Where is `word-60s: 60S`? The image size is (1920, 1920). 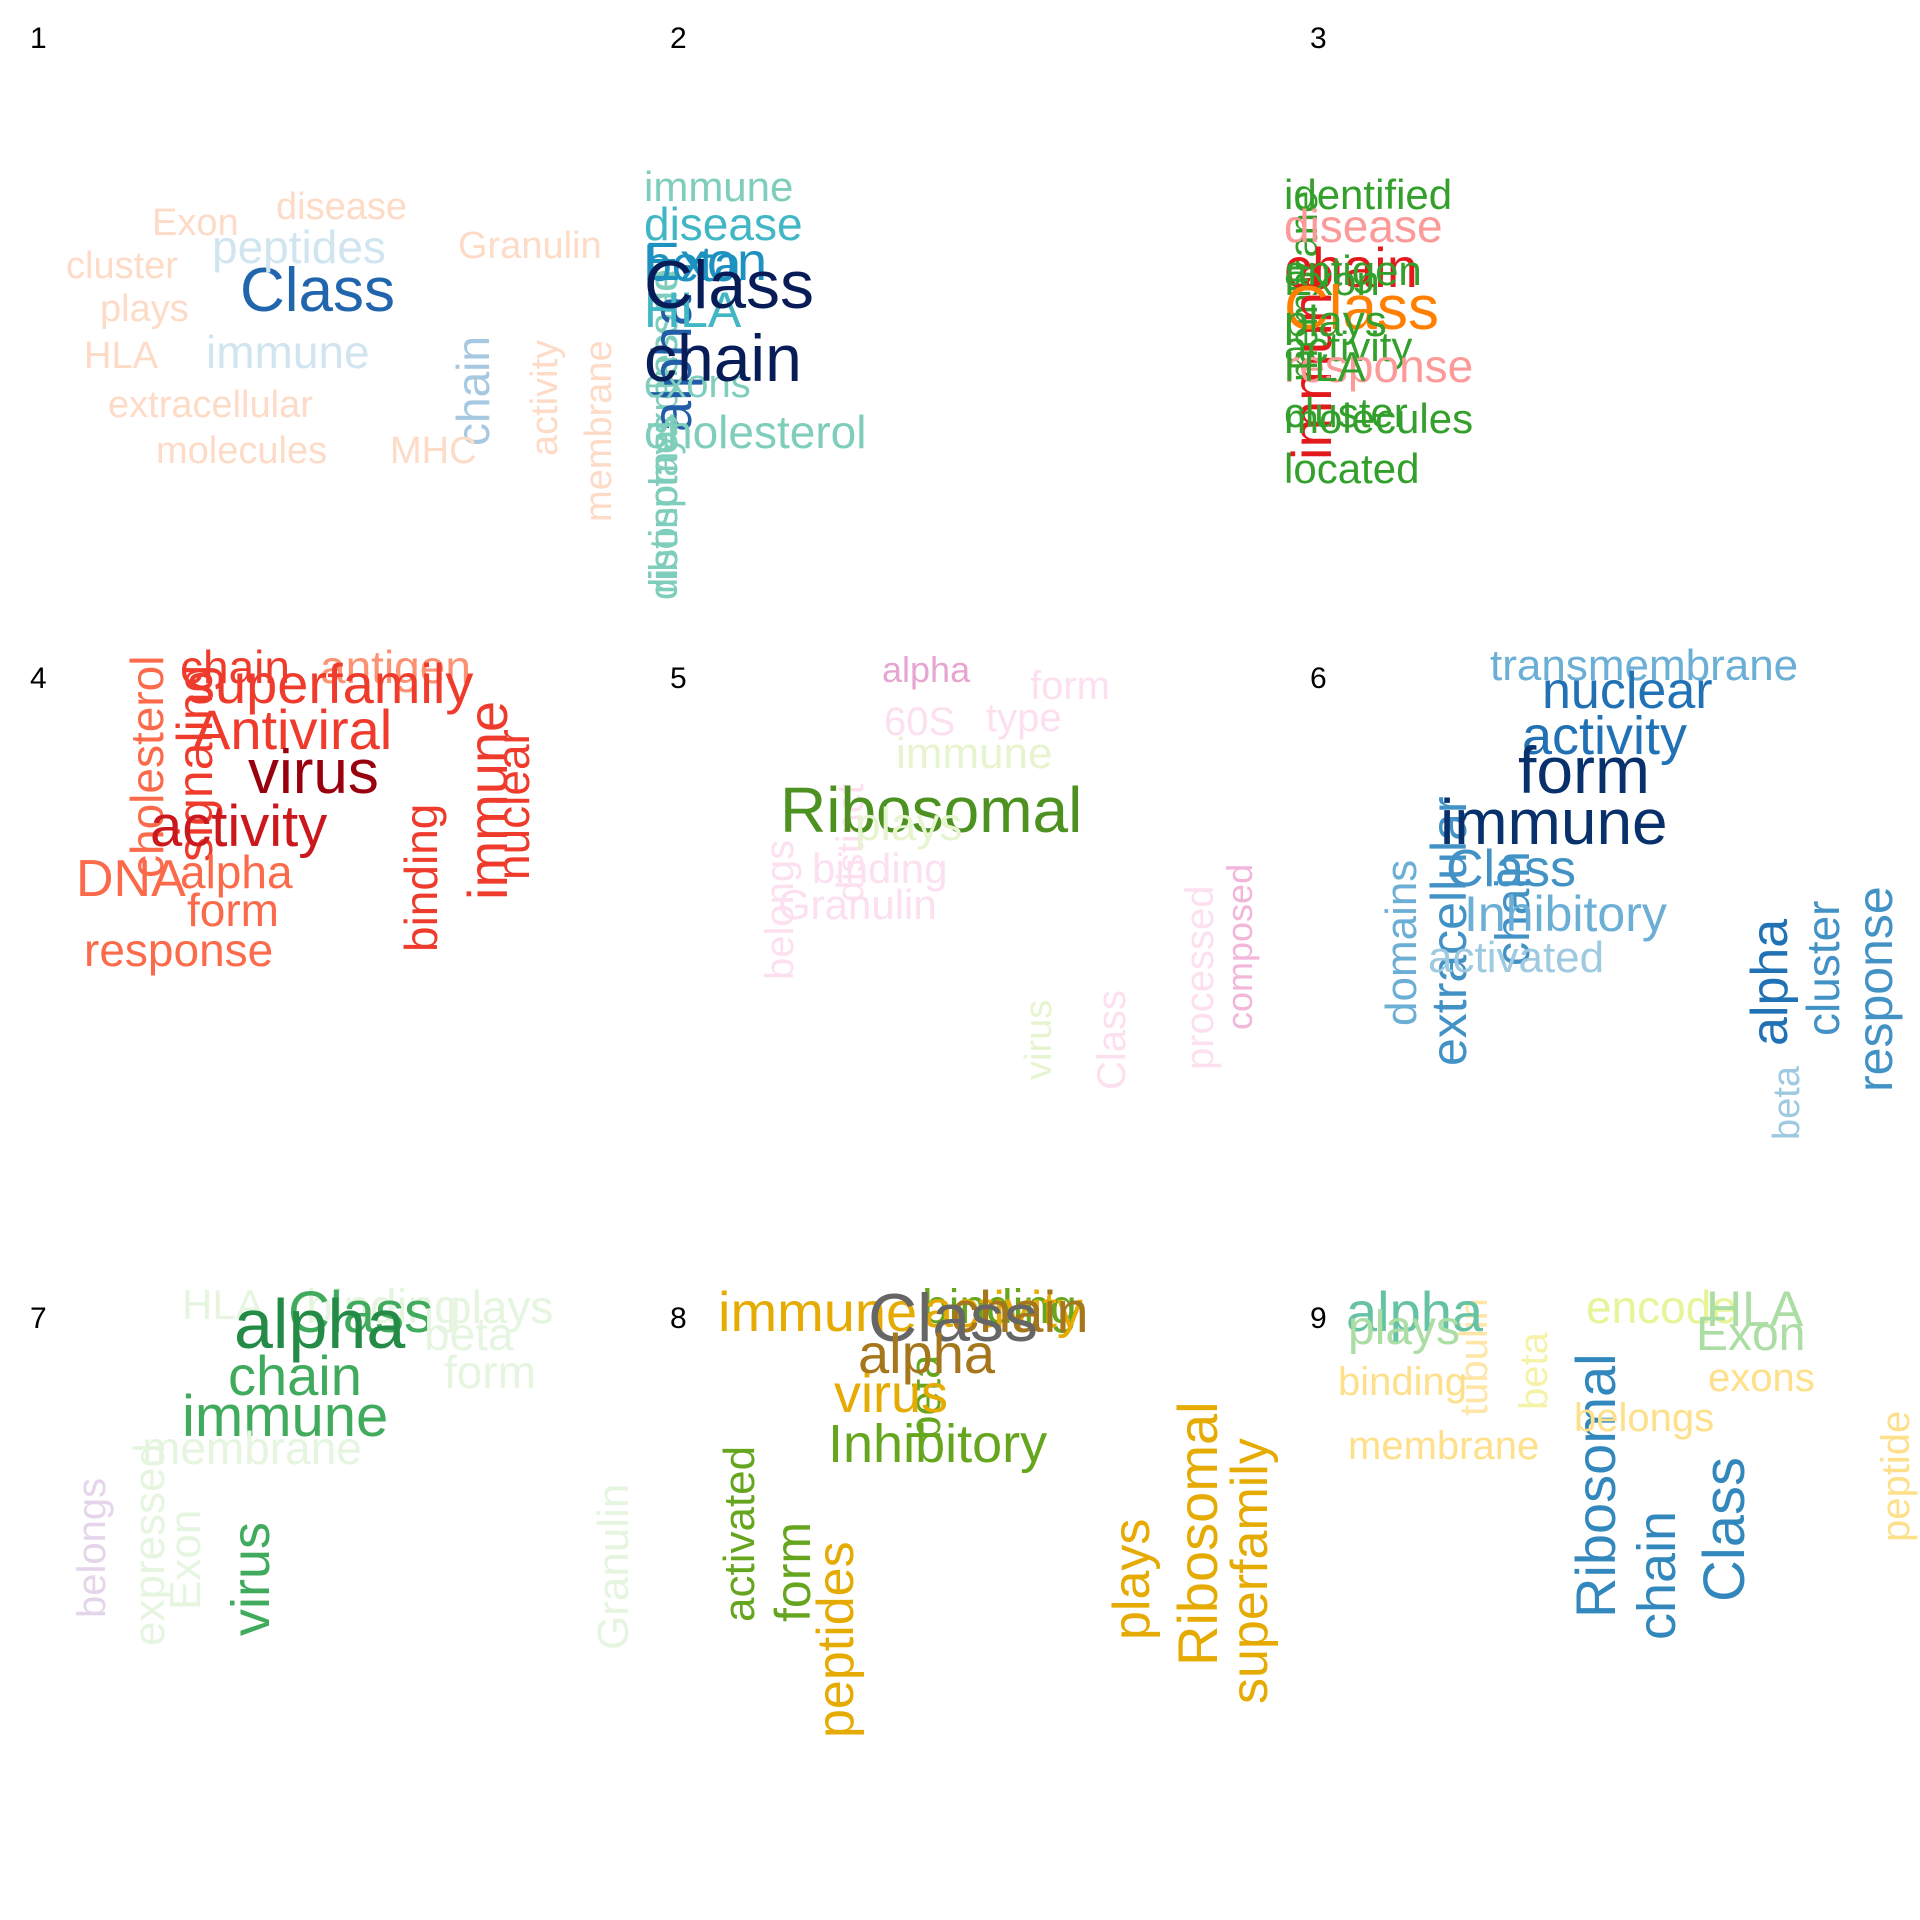
word-60s: 60S is located at coordinates (920, 722).